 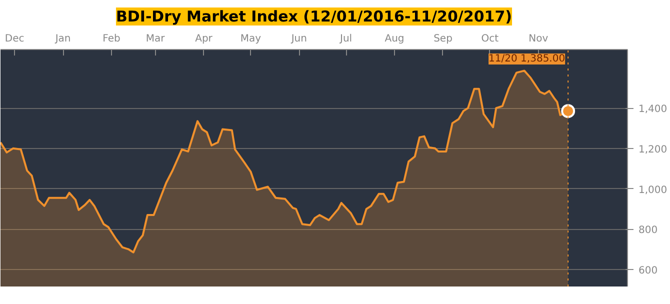 I want to click on y-tick-label: 1,400, so click(x=653, y=110).